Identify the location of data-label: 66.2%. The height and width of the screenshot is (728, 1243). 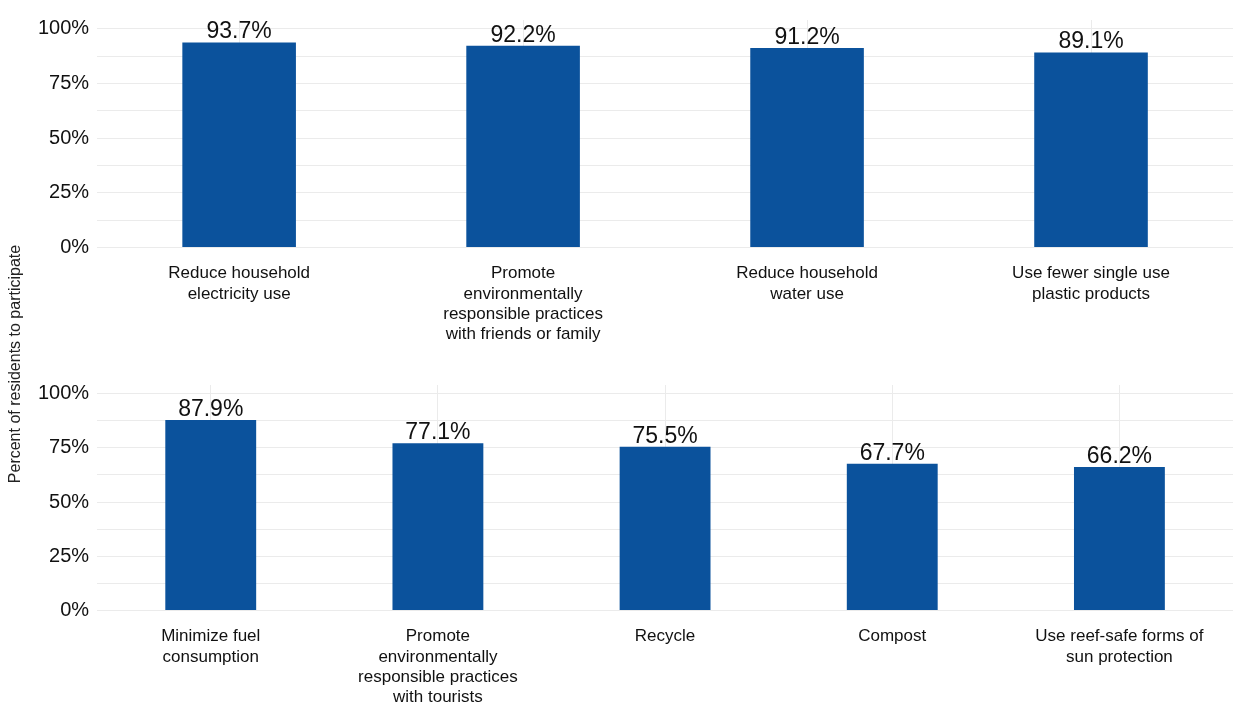
(1119, 454).